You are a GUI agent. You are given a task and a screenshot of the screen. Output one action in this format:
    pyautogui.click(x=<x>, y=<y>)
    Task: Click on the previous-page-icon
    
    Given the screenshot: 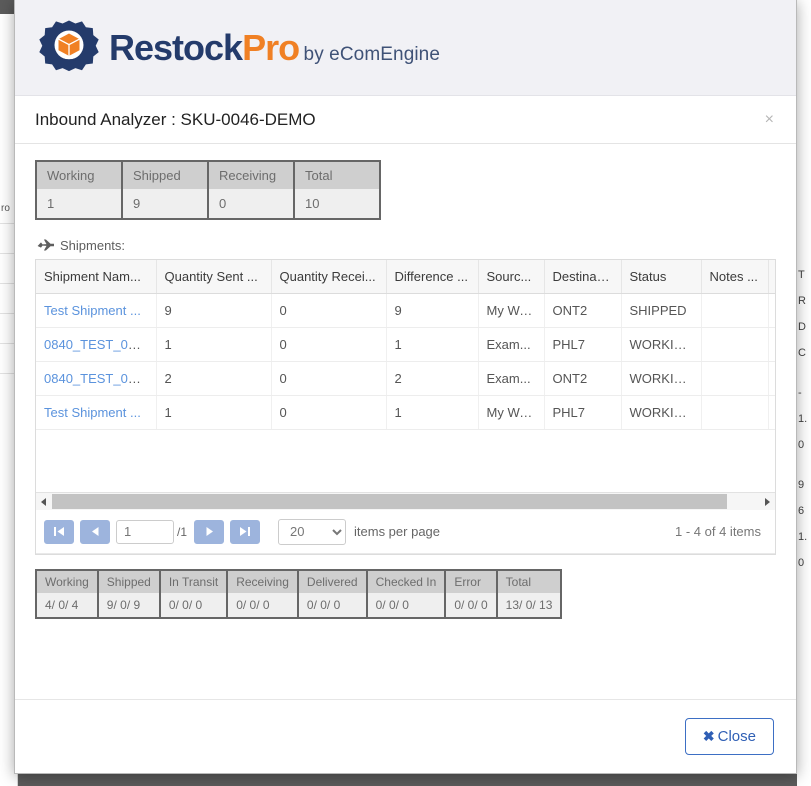 What is the action you would take?
    pyautogui.click(x=95, y=531)
    